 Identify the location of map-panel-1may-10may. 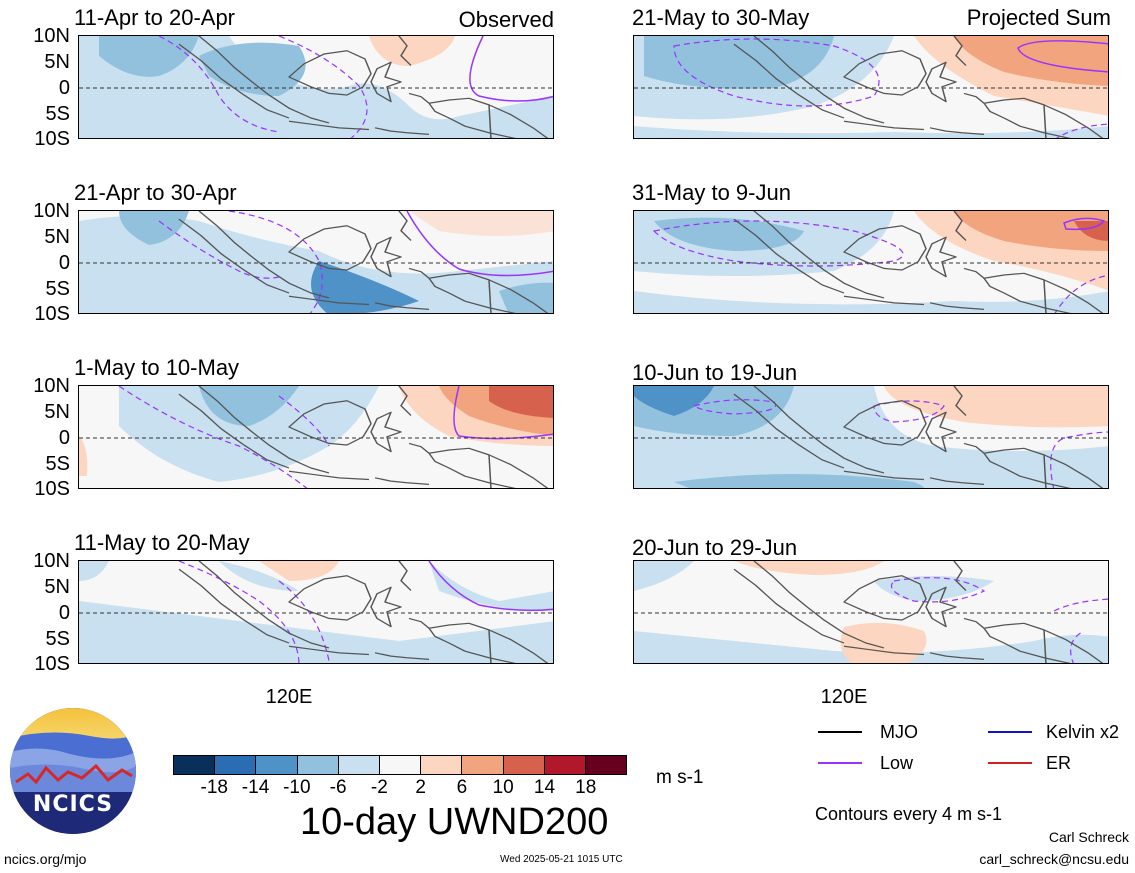
(316, 437).